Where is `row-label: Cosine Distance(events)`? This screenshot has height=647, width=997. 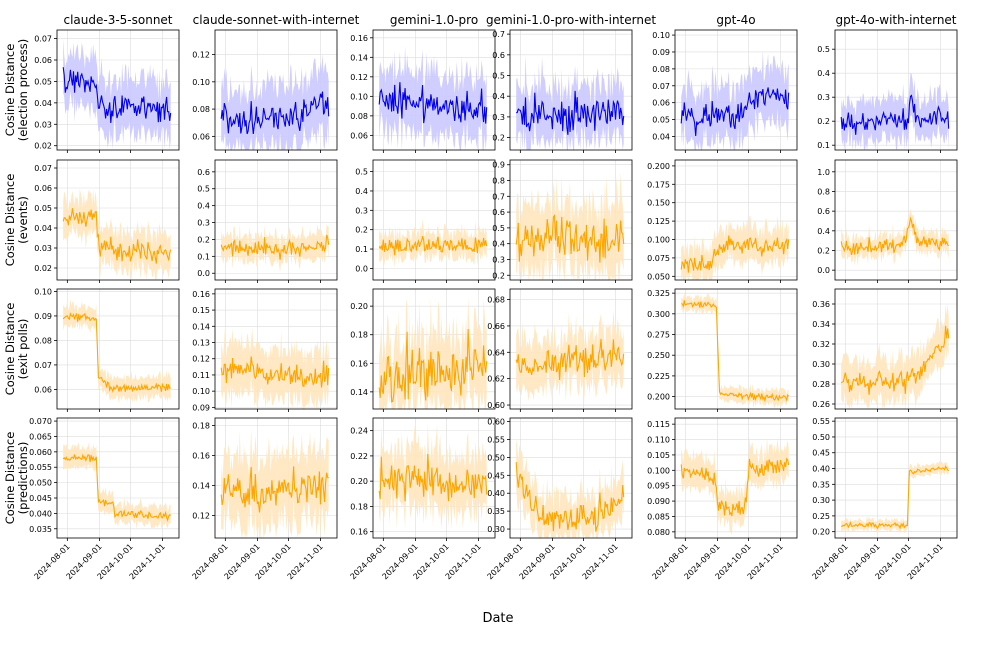
row-label: Cosine Distance(events) is located at coordinates (16, 220).